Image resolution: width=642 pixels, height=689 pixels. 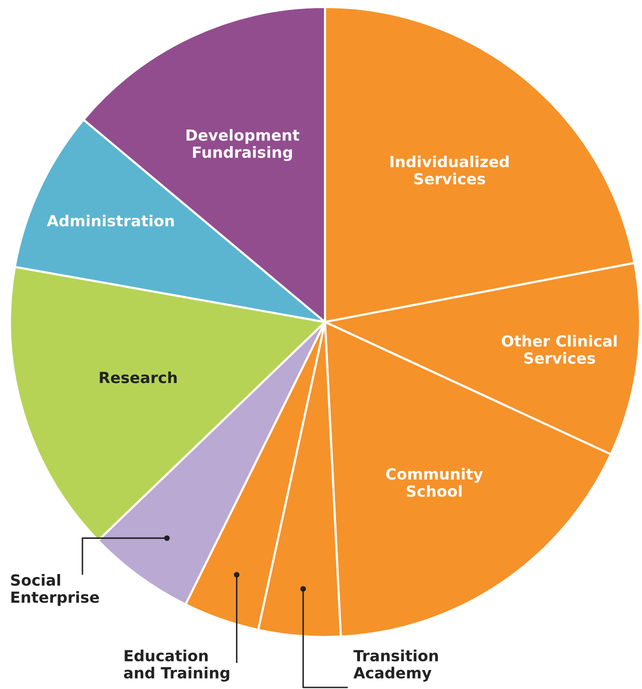 What do you see at coordinates (177, 666) in the screenshot?
I see `slice-label: Education and Training` at bounding box center [177, 666].